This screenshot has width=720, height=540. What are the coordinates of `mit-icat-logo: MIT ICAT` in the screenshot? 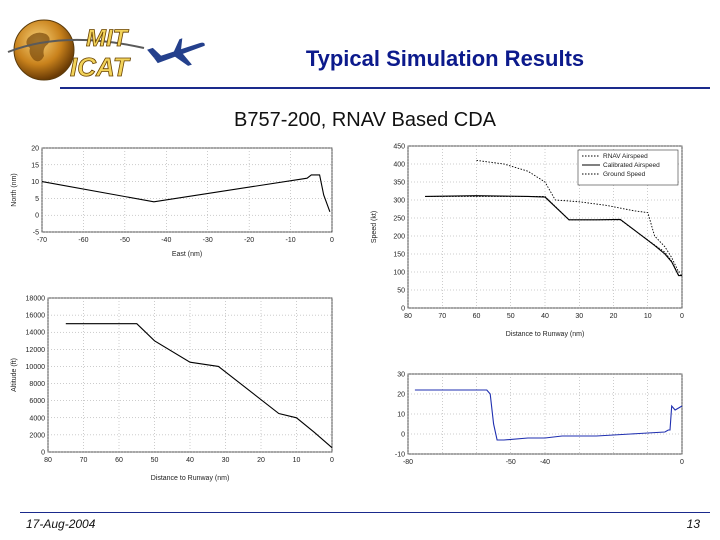 It's located at (106, 50).